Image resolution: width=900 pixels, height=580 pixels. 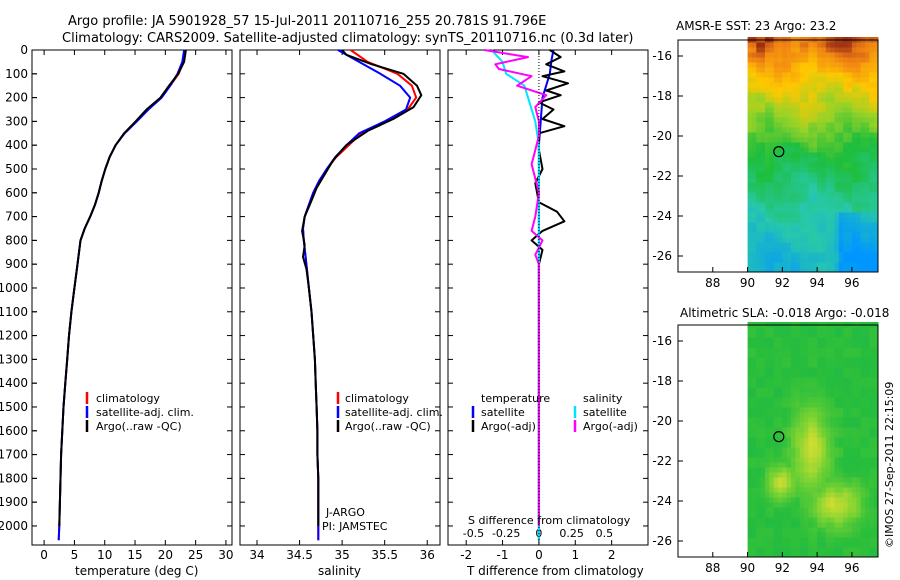 I want to click on legend-label-s-argo: Argo(-adj), so click(x=610, y=426).